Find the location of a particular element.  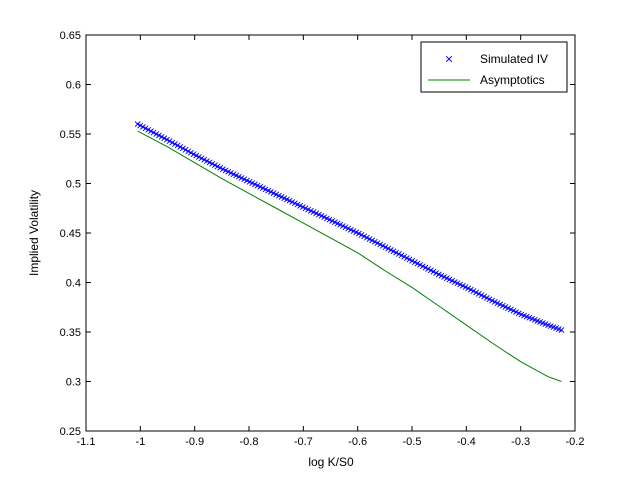

y-tick-label: 0.65 is located at coordinates (70, 36).